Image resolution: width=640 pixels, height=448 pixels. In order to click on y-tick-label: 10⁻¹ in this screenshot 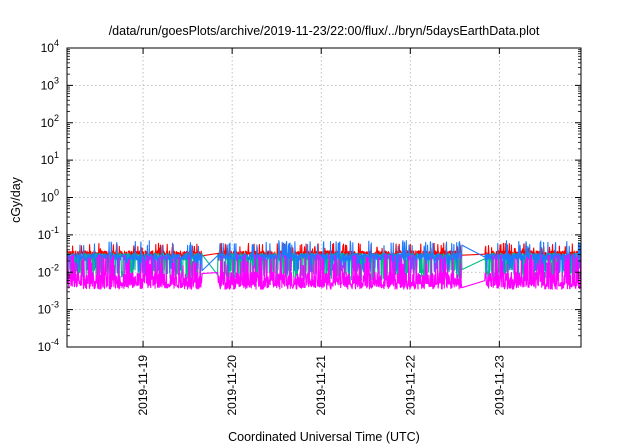, I will do `click(48, 233)`.